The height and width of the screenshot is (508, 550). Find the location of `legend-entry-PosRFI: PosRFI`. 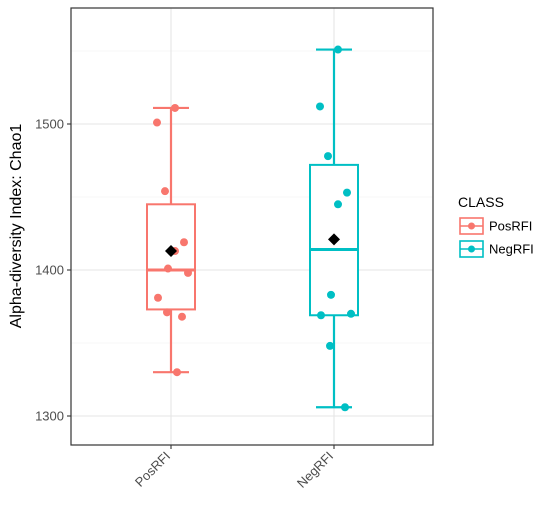

legend-entry-PosRFI: PosRFI is located at coordinates (495, 226).